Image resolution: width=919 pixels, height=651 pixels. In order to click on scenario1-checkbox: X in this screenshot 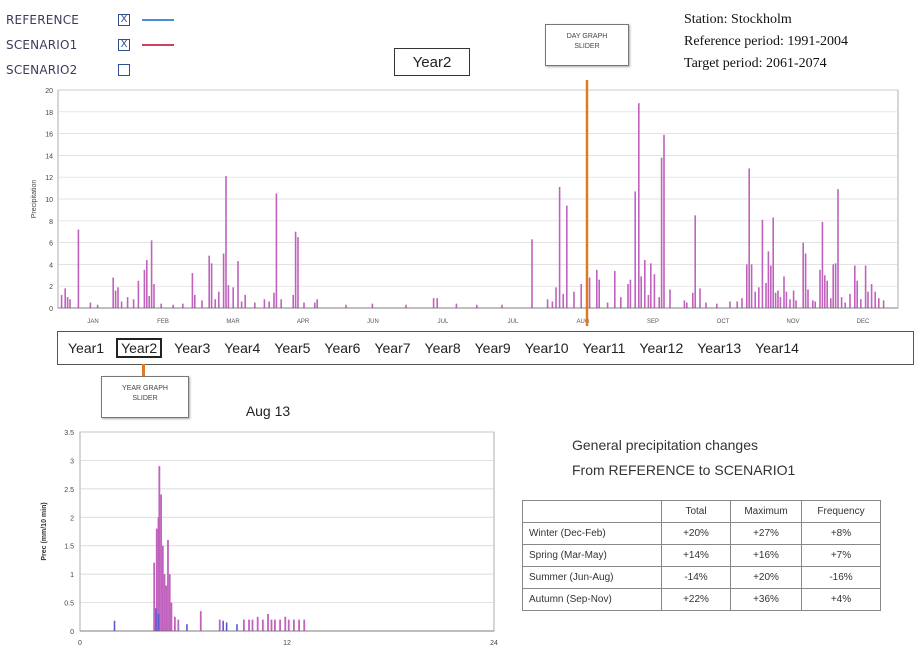, I will do `click(124, 45)`.